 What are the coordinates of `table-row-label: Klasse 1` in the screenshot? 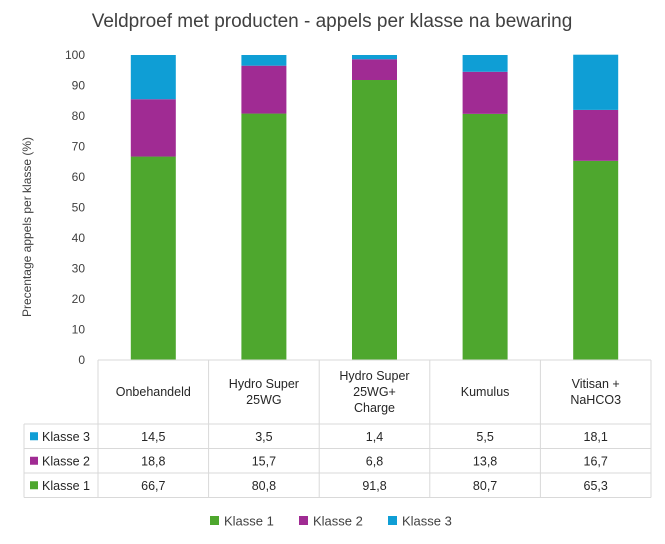 It's located at (66, 486).